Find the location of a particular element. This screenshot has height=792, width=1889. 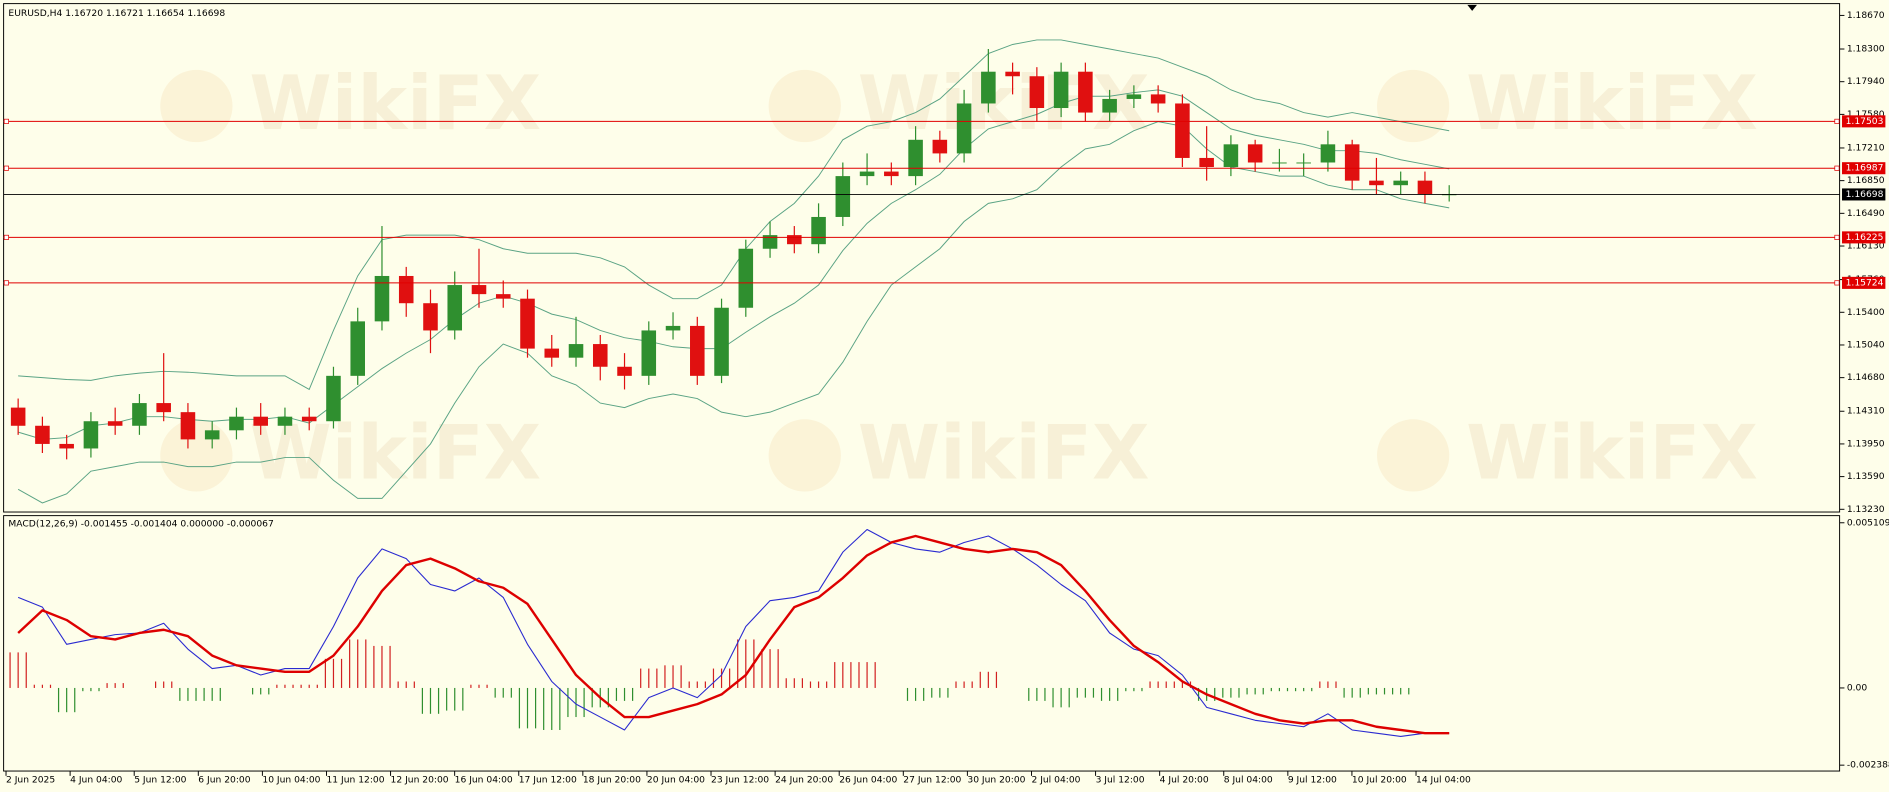

x-tick-label: 4 Jul 20:00 is located at coordinates (1184, 781).